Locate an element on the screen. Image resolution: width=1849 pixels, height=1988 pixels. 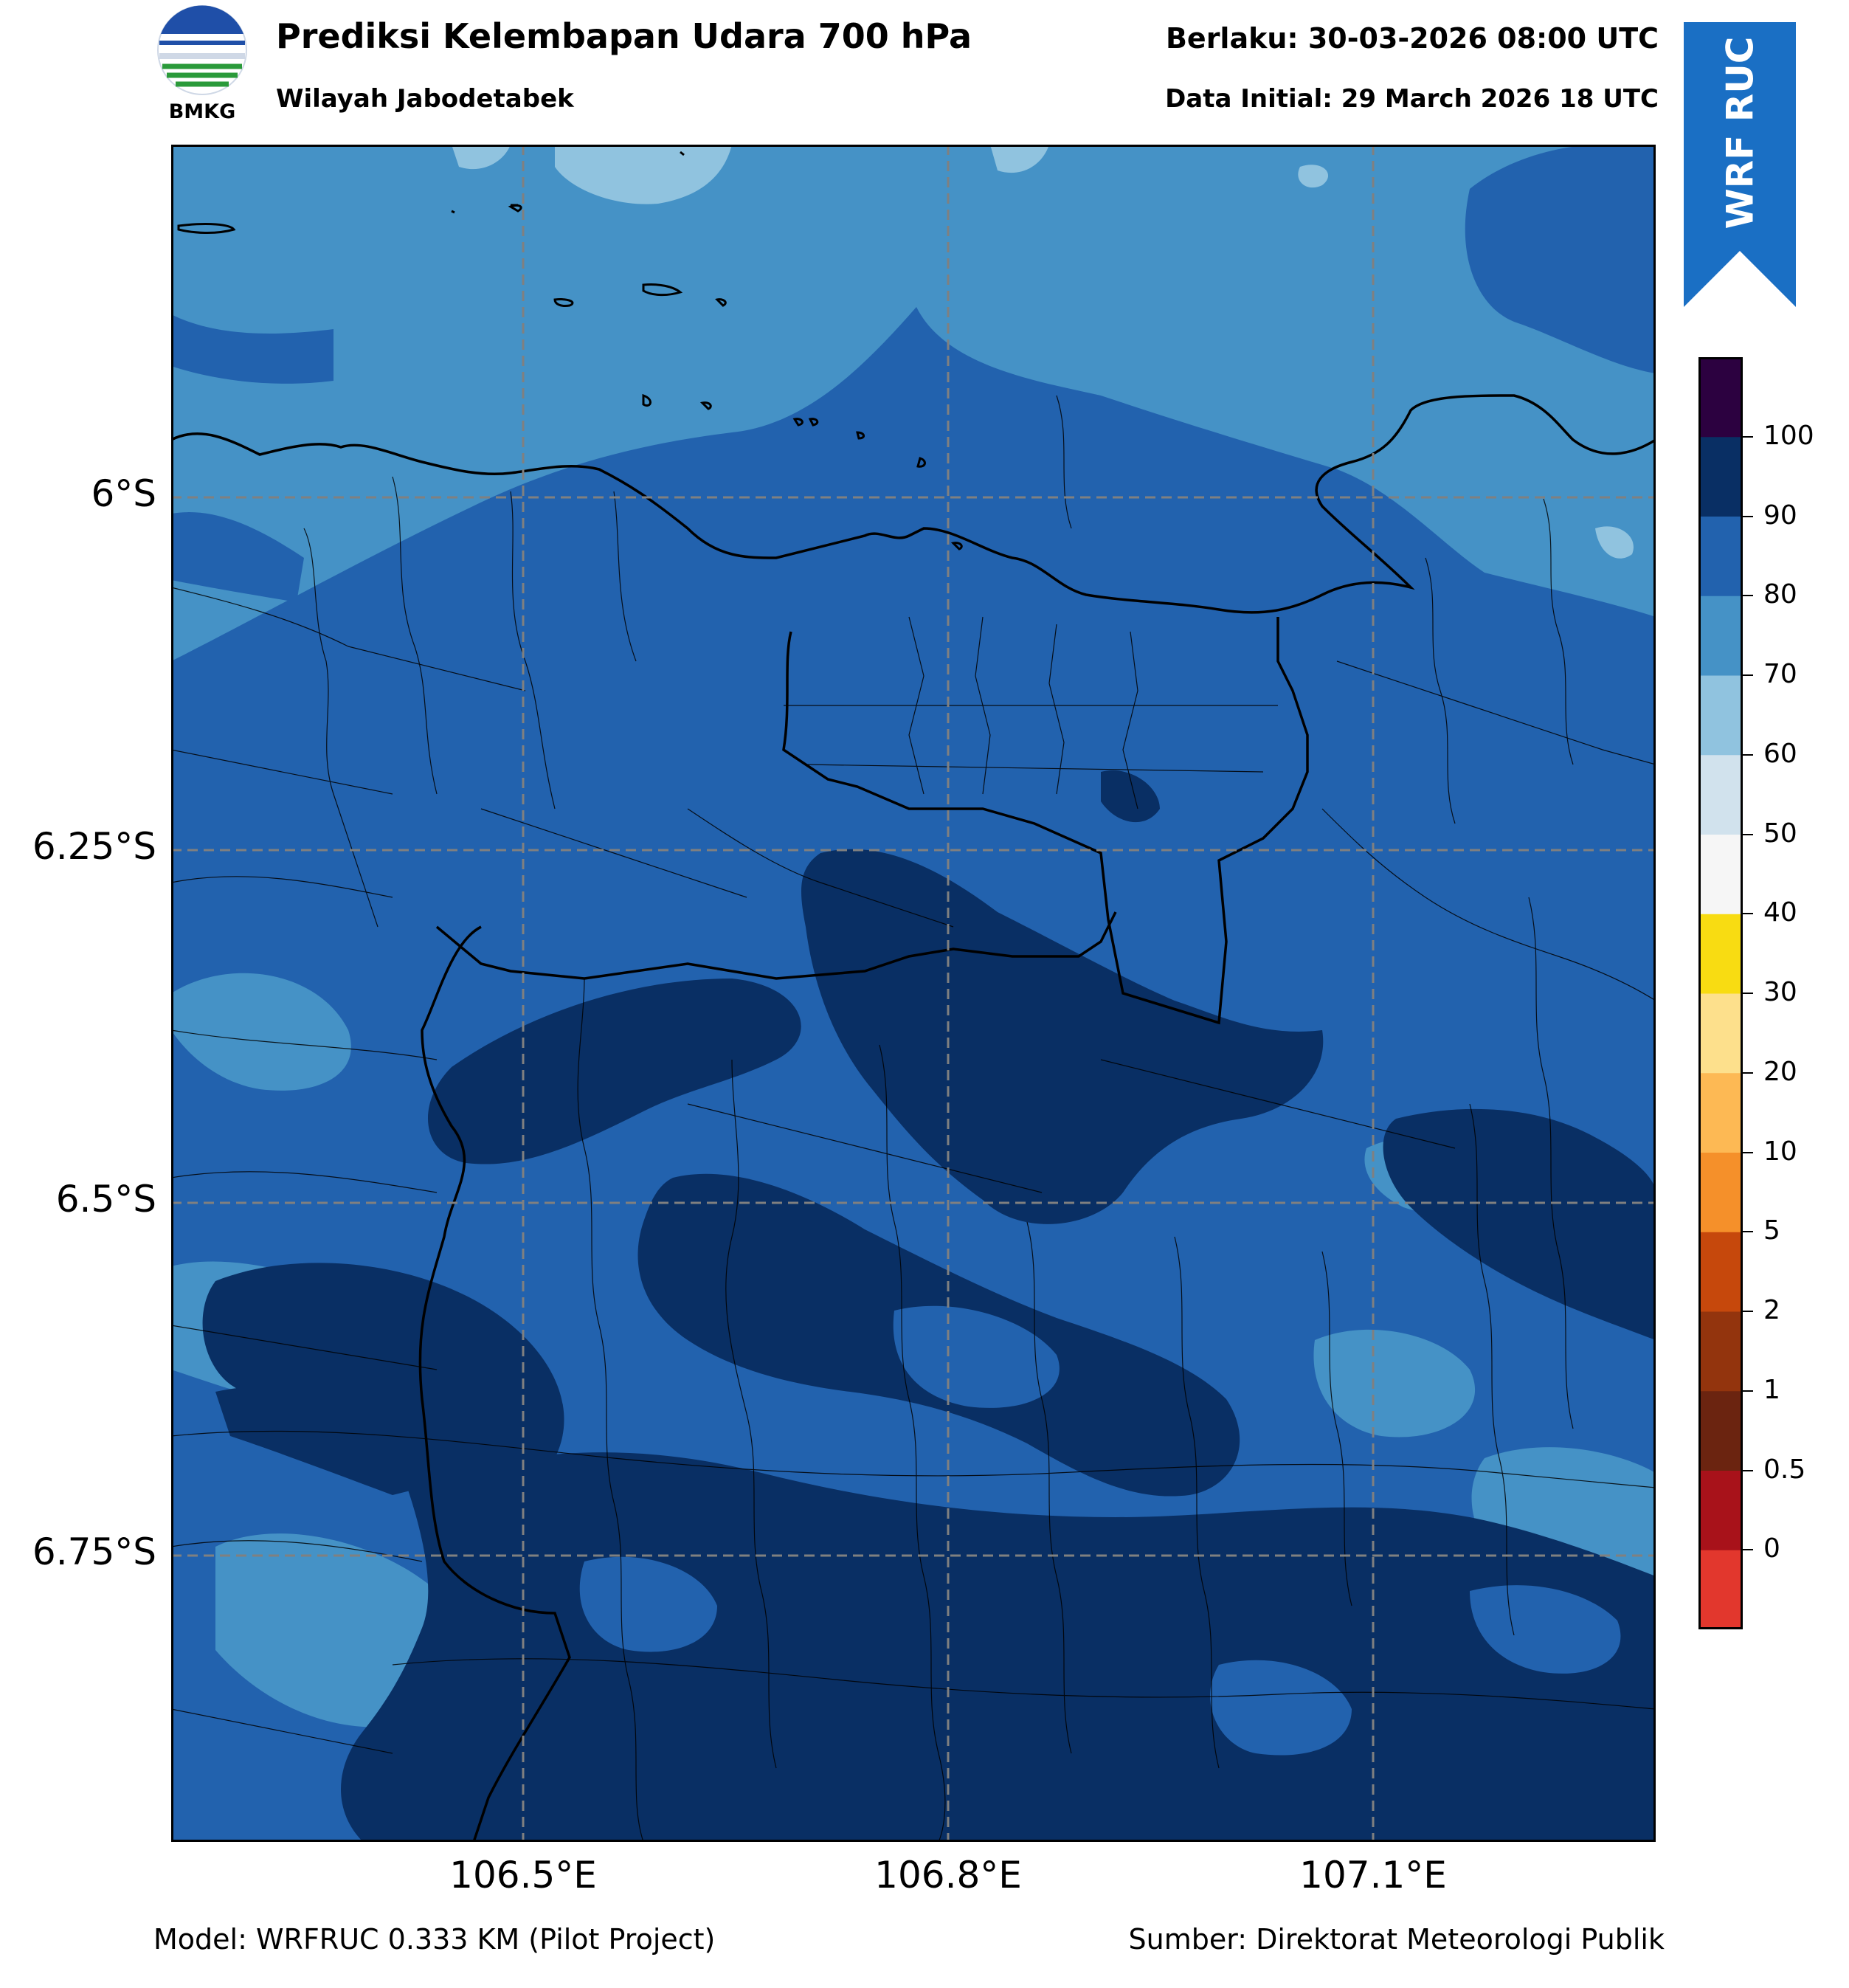
colorbar-tick-text: 2 is located at coordinates (1772, 1310).